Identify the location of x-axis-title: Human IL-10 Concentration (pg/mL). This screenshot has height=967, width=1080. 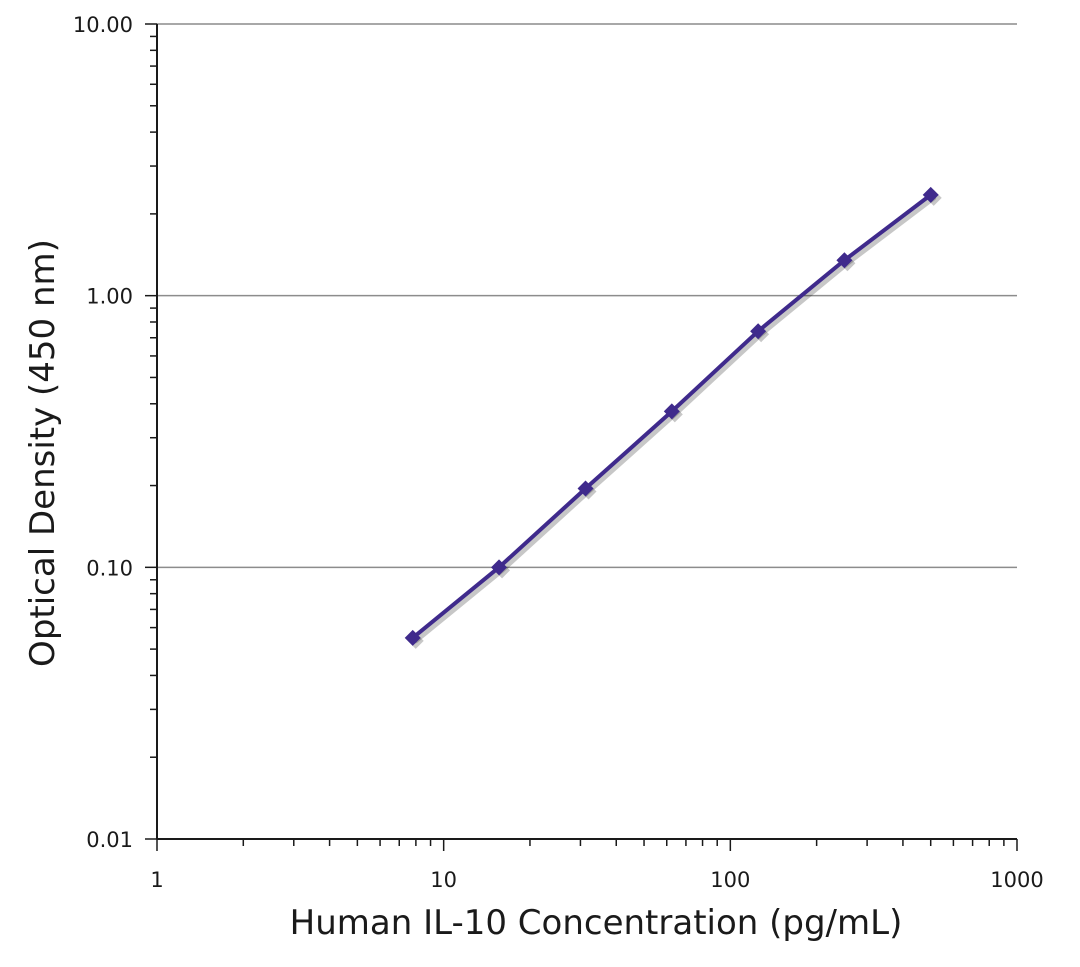
(596, 923).